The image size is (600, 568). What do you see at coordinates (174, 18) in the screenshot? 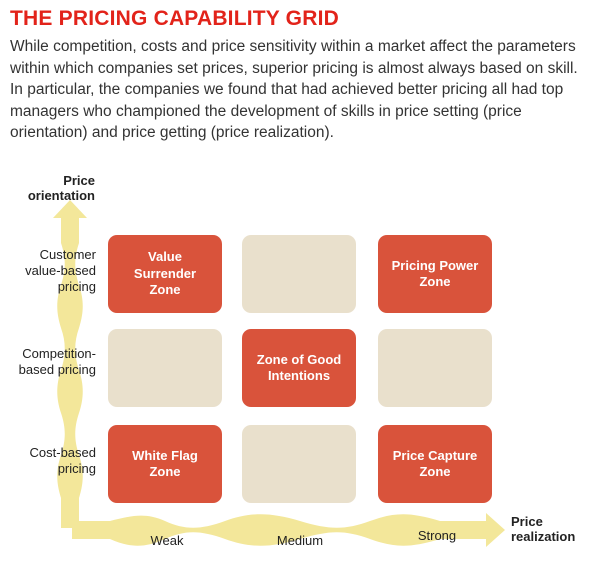
I see `page-title: THE PRICING CAPABILITY GRID` at bounding box center [174, 18].